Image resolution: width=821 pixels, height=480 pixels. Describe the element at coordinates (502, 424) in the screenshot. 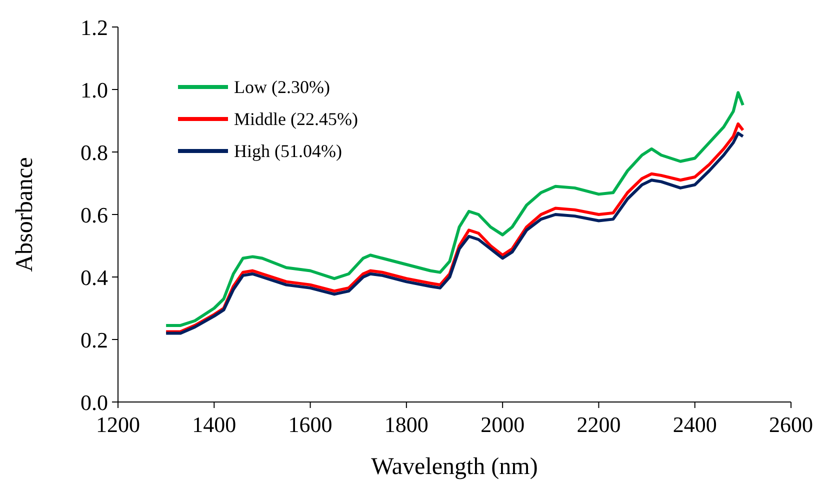

I see `x-tick-label: 2000` at that location.